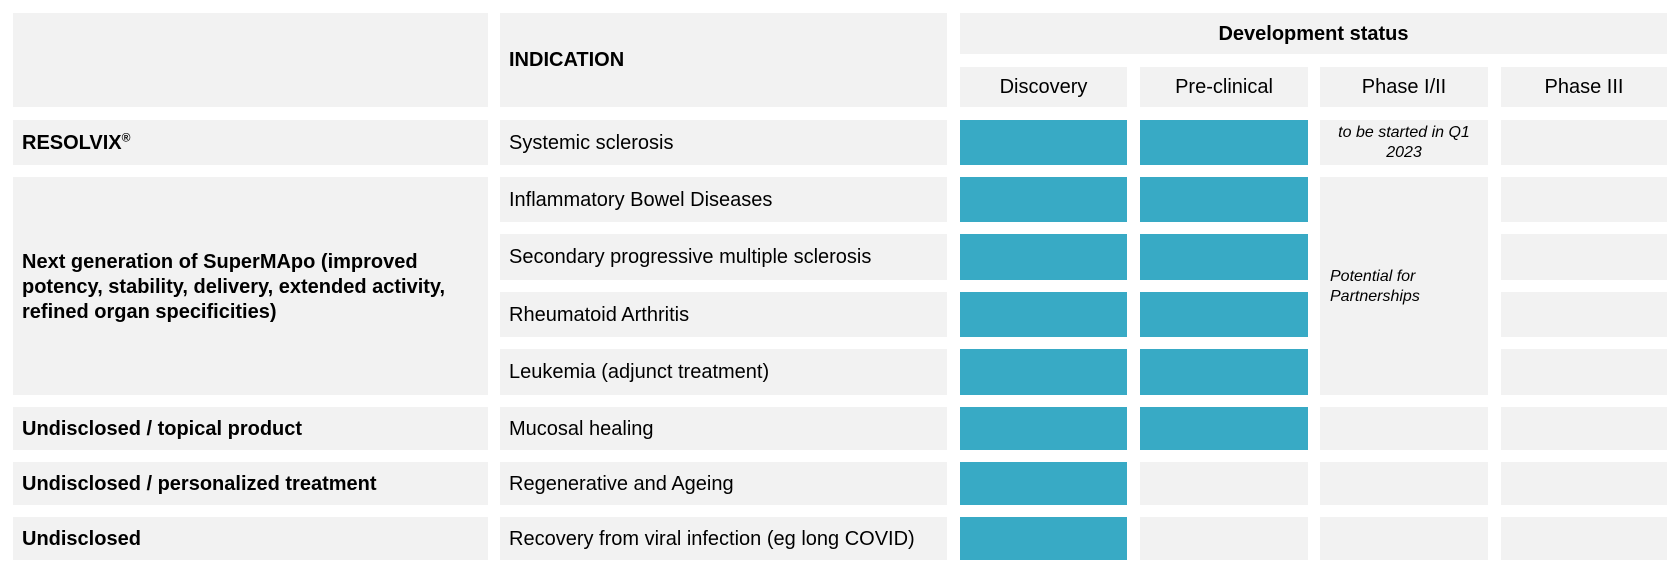 The image size is (1680, 577). I want to click on product-cell-personalized, so click(250, 483).